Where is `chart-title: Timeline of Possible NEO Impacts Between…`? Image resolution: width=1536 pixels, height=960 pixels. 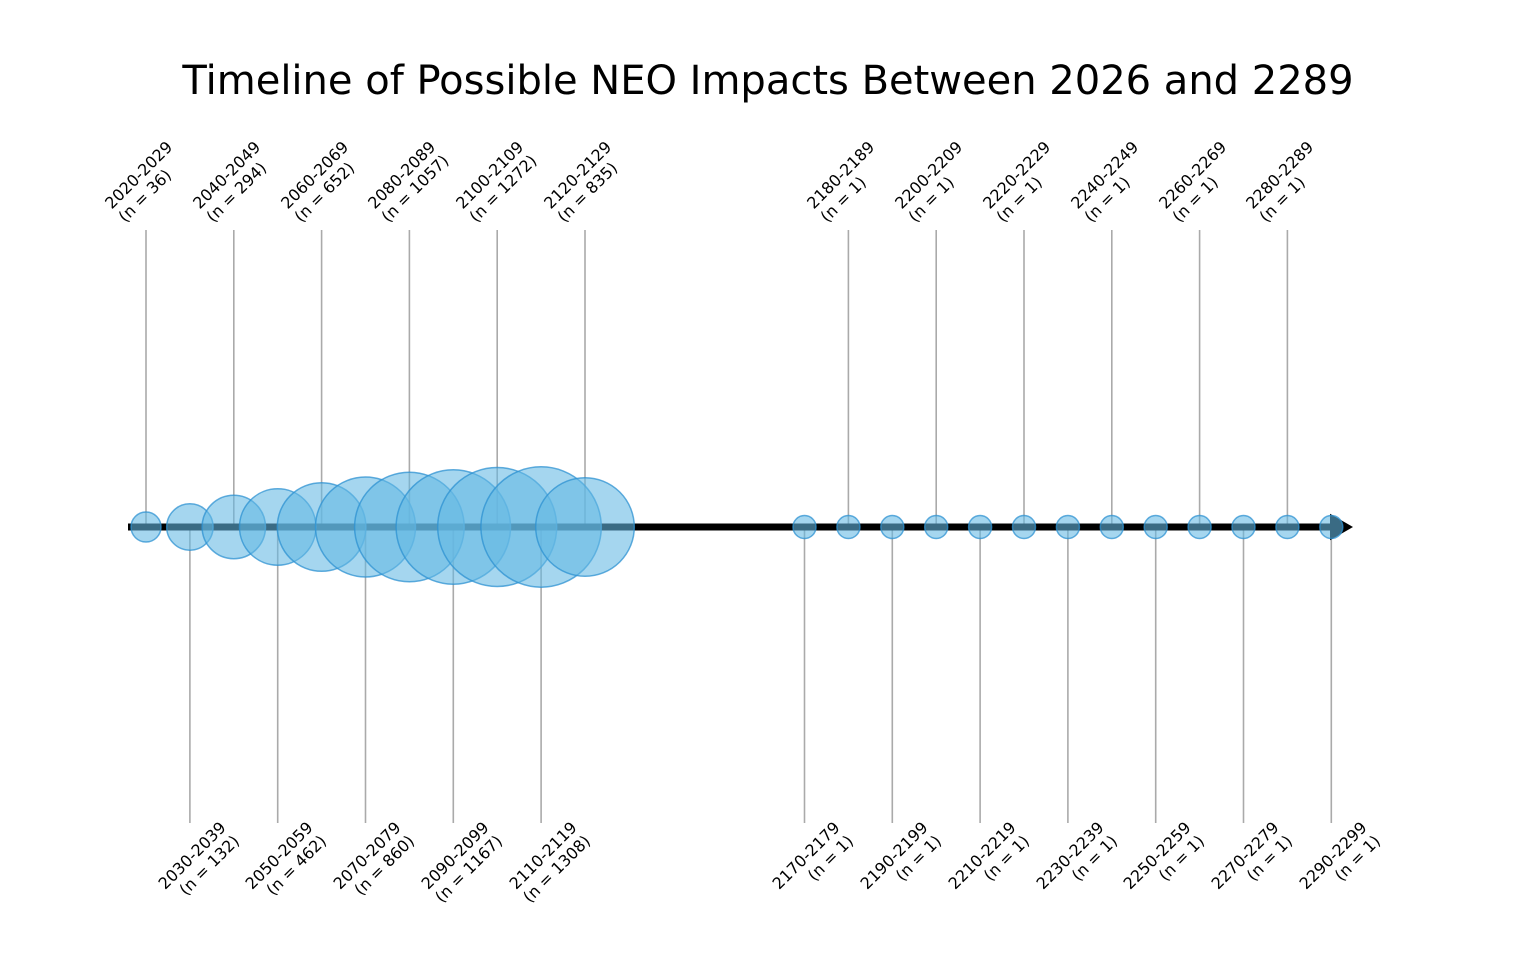 chart-title: Timeline of Possible NEO Impacts Between… is located at coordinates (768, 81).